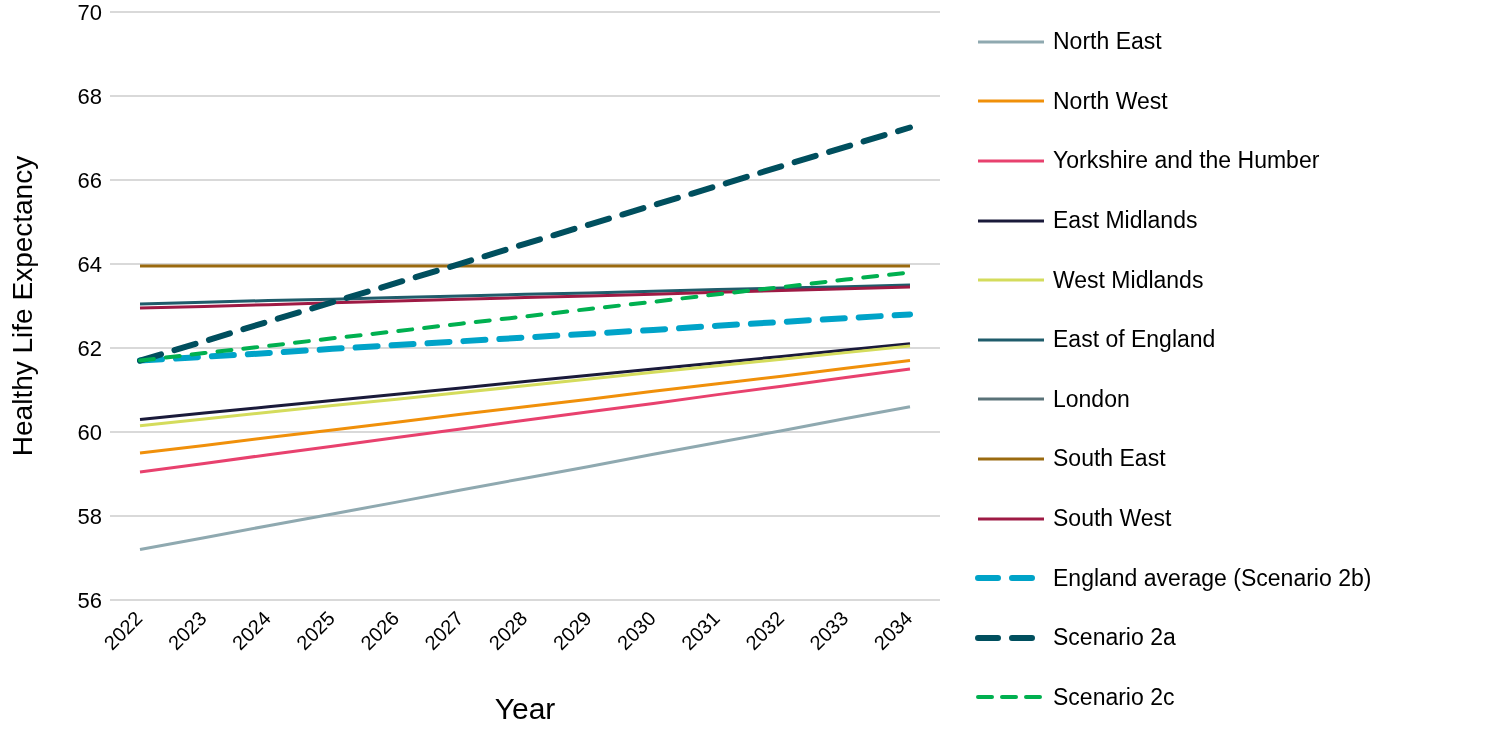 This screenshot has width=1488, height=739. Describe the element at coordinates (89, 600) in the screenshot. I see `y-tick-label: 56` at that location.